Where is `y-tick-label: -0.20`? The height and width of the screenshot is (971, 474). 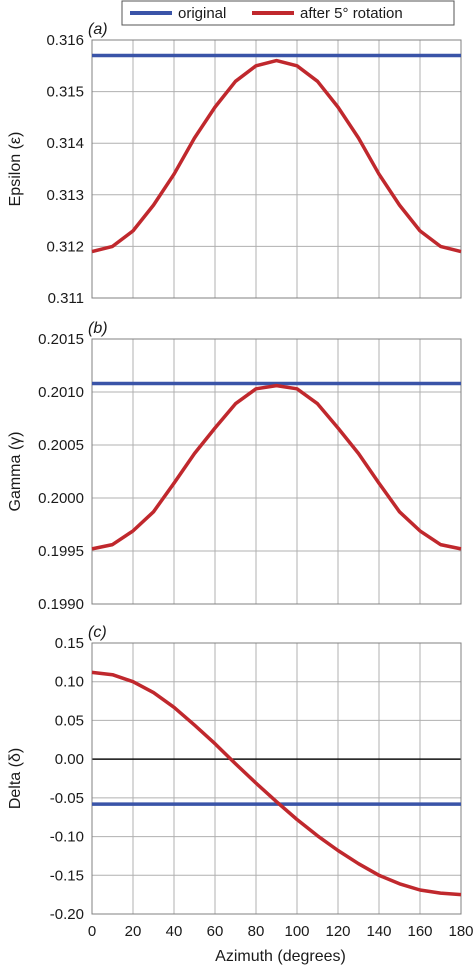 y-tick-label: -0.20 is located at coordinates (67, 914).